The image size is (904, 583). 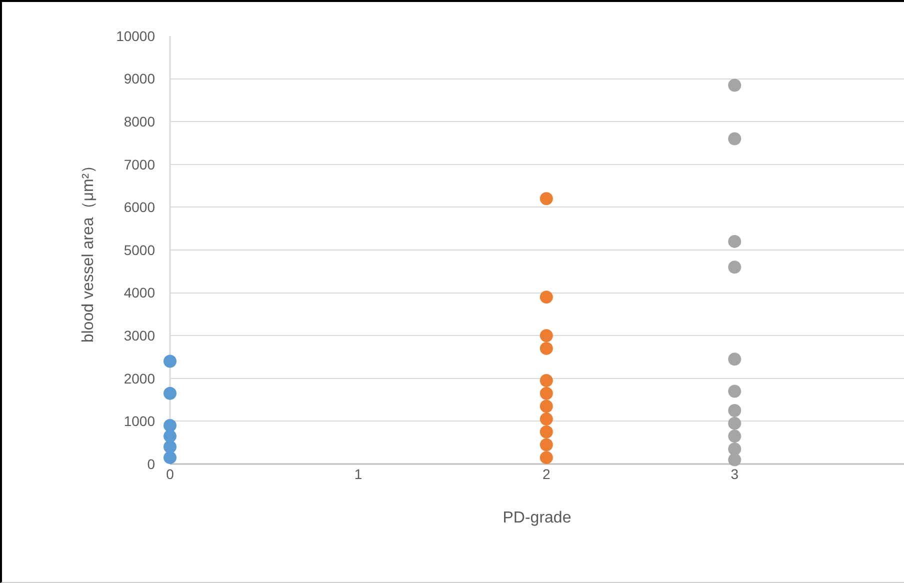 What do you see at coordinates (170, 474) in the screenshot?
I see `x-tick-label: 0` at bounding box center [170, 474].